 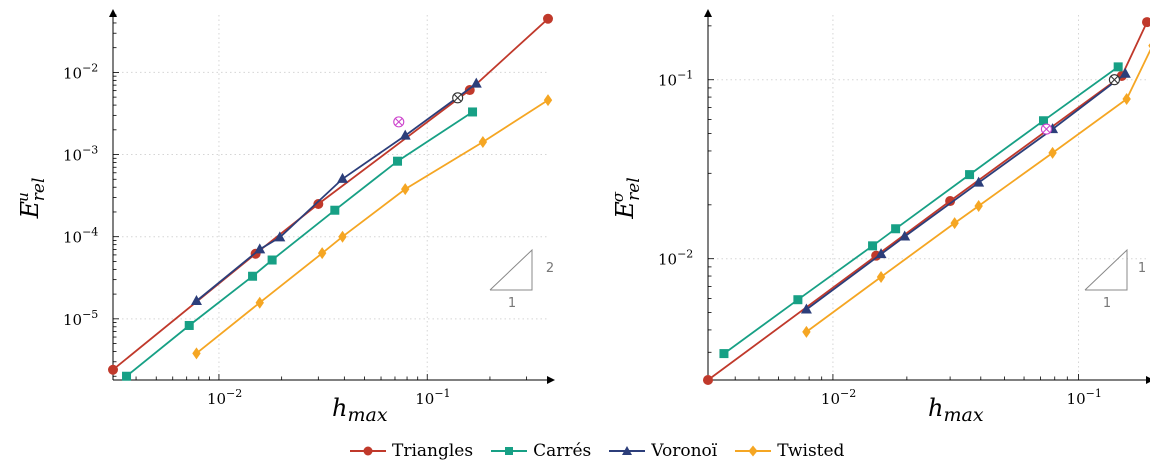 What do you see at coordinates (550, 268) in the screenshot?
I see `slope-rise-label: 2` at bounding box center [550, 268].